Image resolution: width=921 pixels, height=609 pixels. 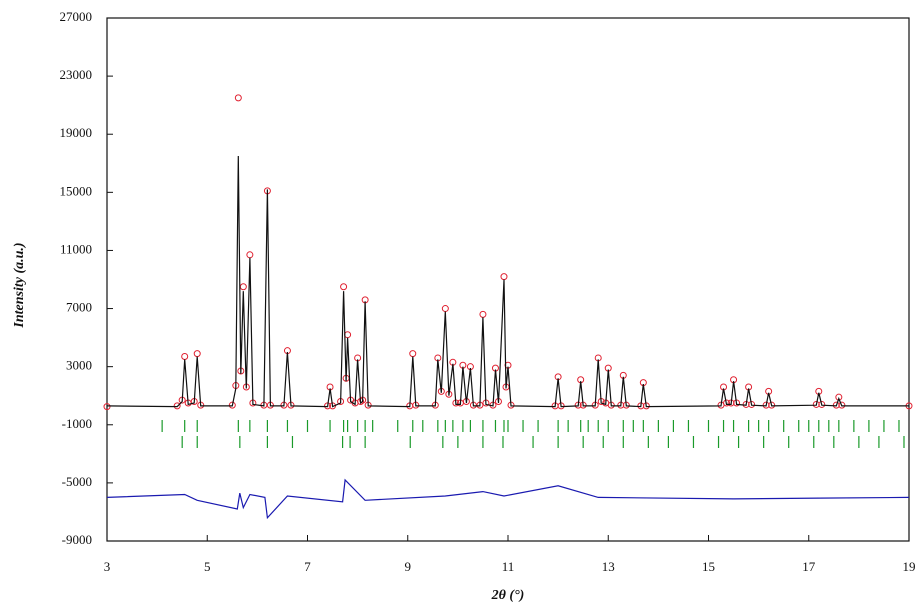 What do you see at coordinates (76, 132) in the screenshot?
I see `y-tick-label: 19000` at bounding box center [76, 132].